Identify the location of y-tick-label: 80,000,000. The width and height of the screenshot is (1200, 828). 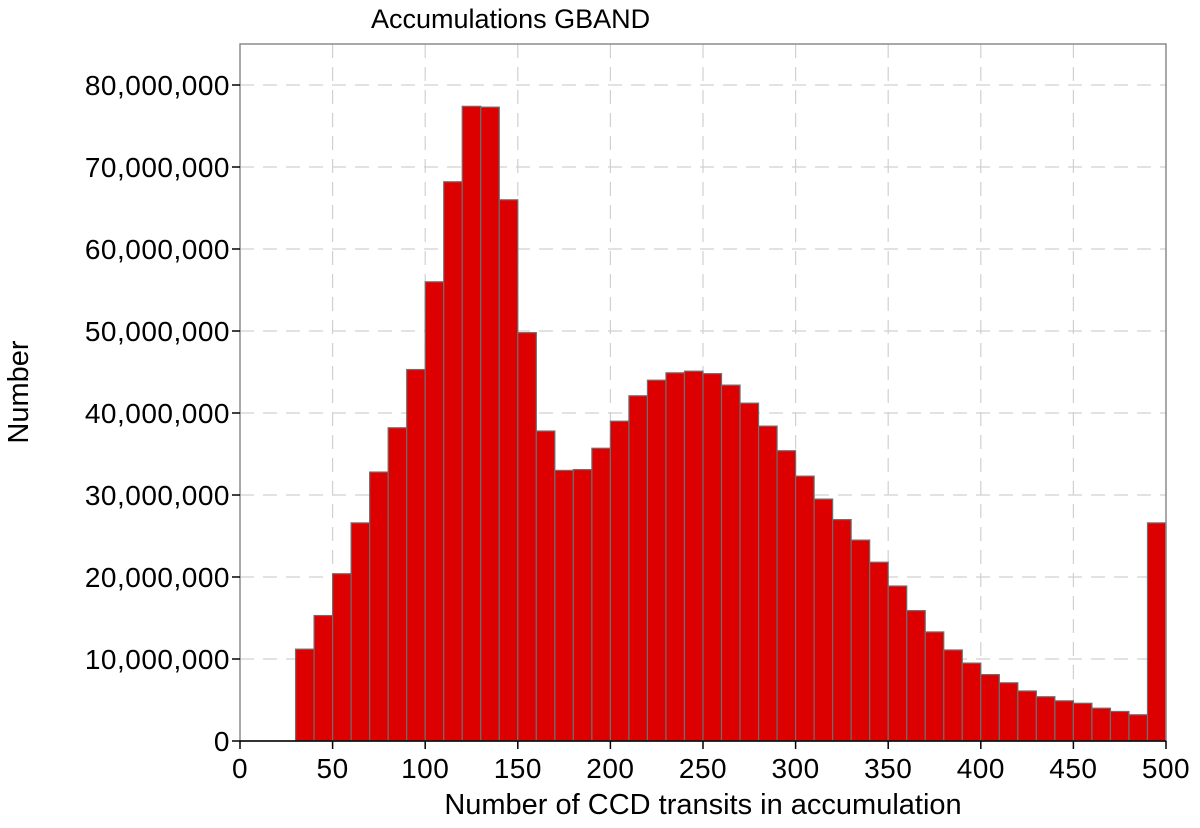
(157, 85).